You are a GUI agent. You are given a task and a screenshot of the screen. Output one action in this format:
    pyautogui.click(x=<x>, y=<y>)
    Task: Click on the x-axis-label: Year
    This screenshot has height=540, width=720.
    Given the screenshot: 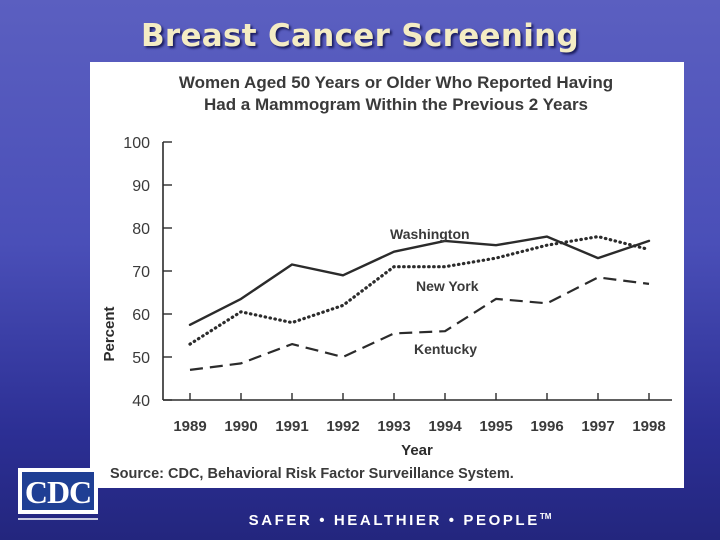 What is the action you would take?
    pyautogui.click(x=417, y=450)
    